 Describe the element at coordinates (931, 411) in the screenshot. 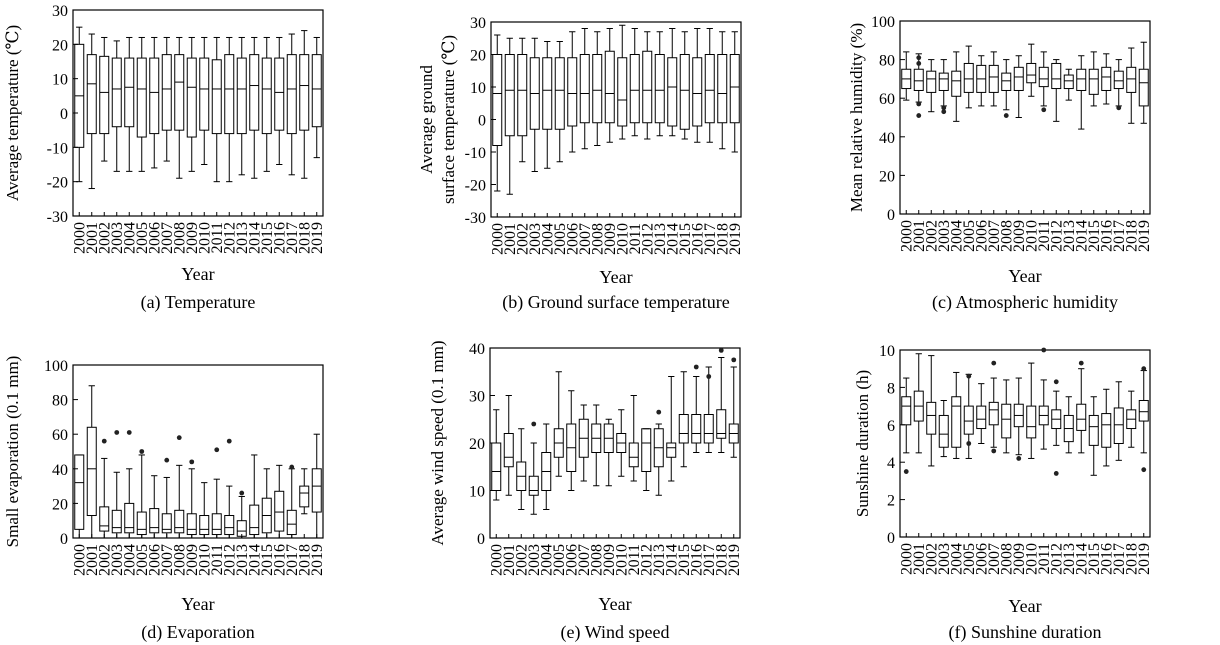

I see `box-2002` at that location.